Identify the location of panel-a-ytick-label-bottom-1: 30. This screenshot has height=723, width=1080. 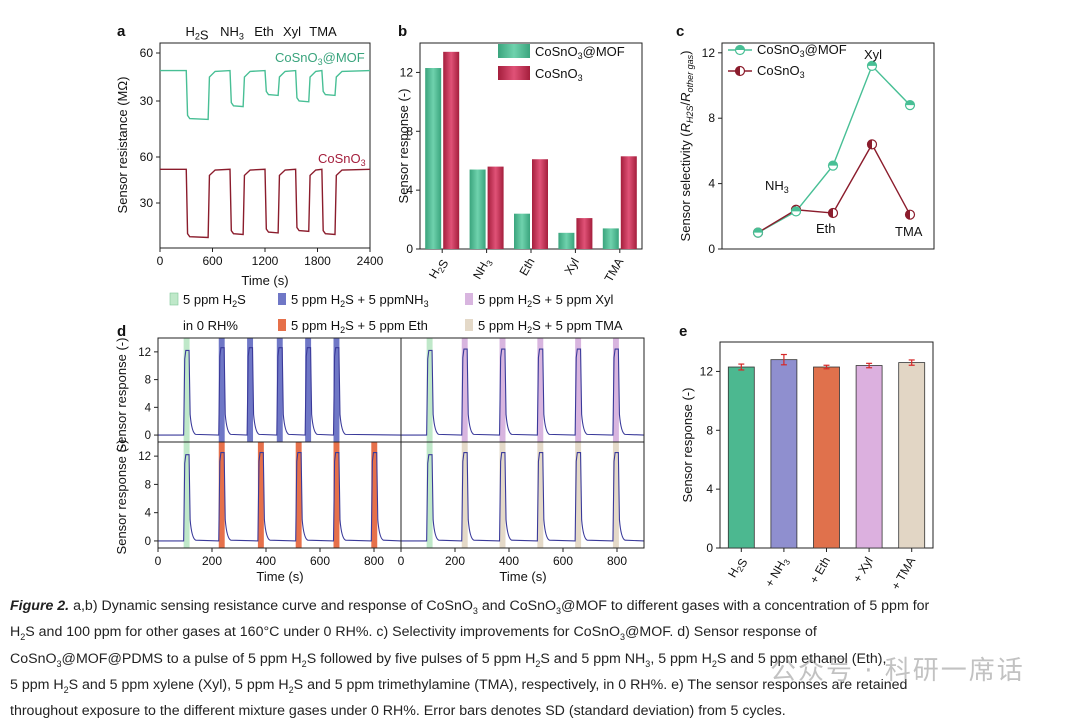
(147, 203).